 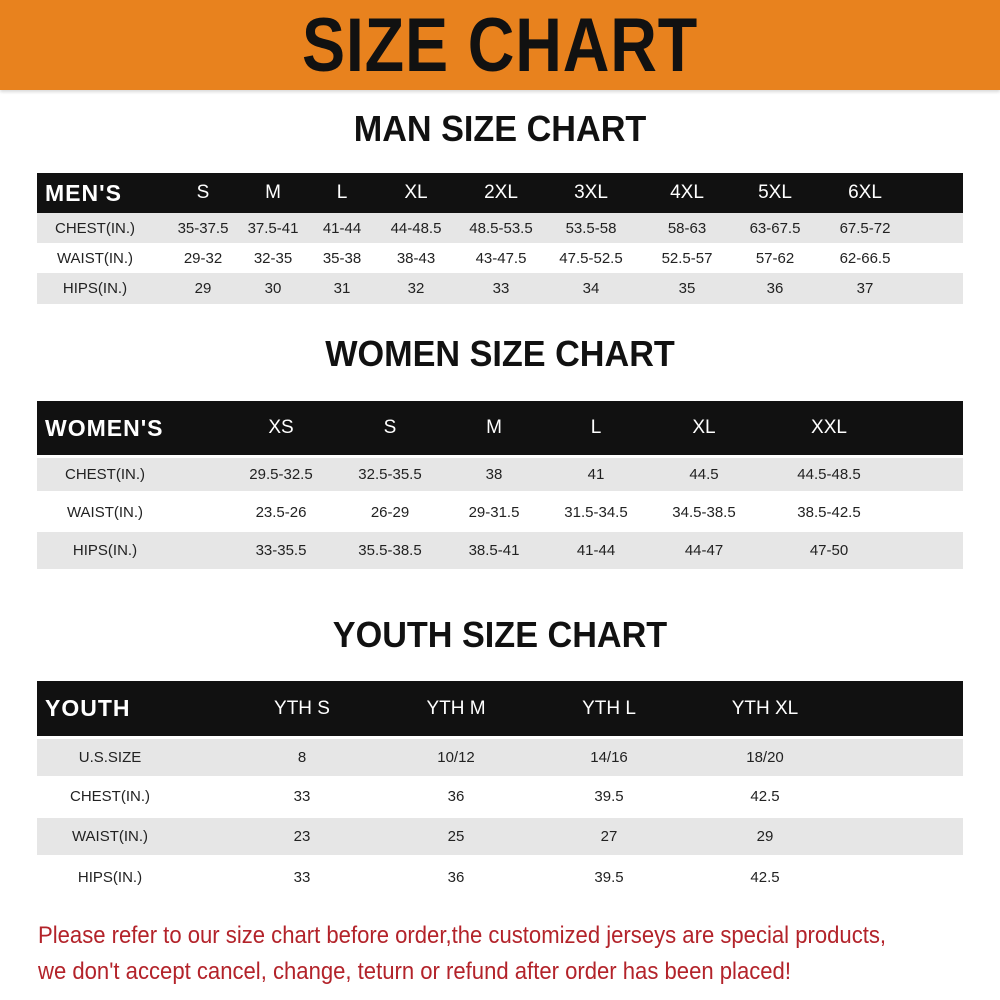 I want to click on measurement-value: 57-62, so click(x=775, y=258).